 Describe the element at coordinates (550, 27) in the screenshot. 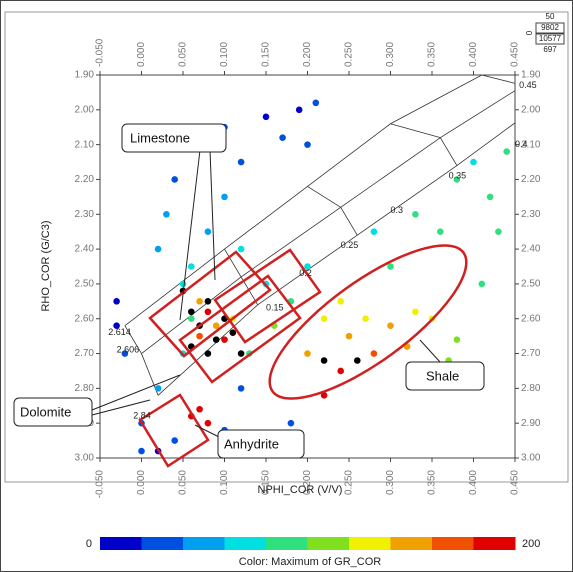

I see `stats-value: 9802` at that location.